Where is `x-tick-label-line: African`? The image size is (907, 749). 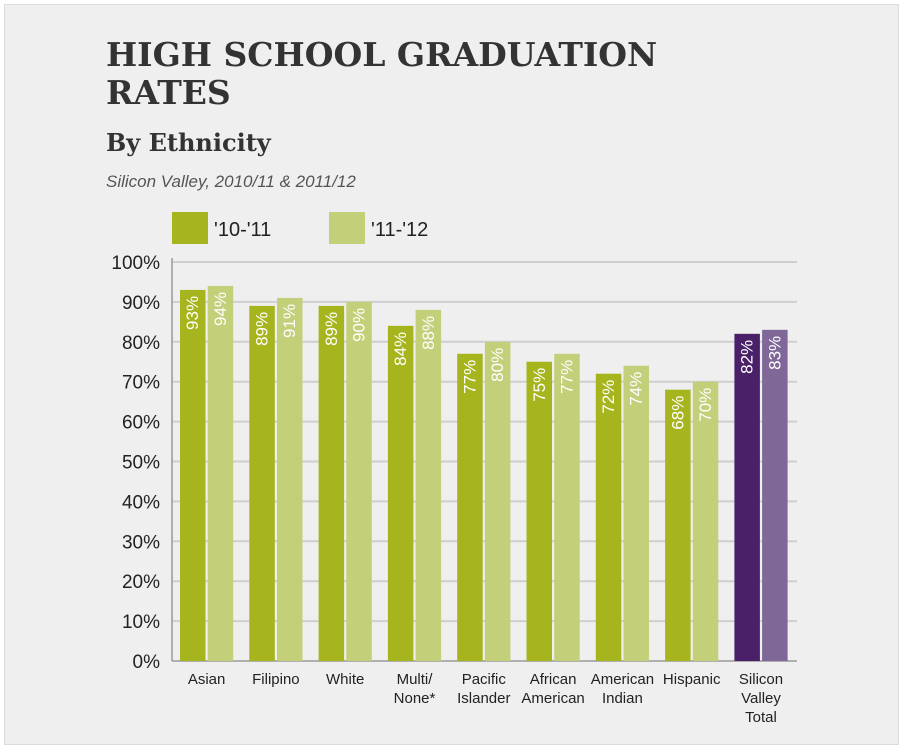 x-tick-label-line: African is located at coordinates (553, 679).